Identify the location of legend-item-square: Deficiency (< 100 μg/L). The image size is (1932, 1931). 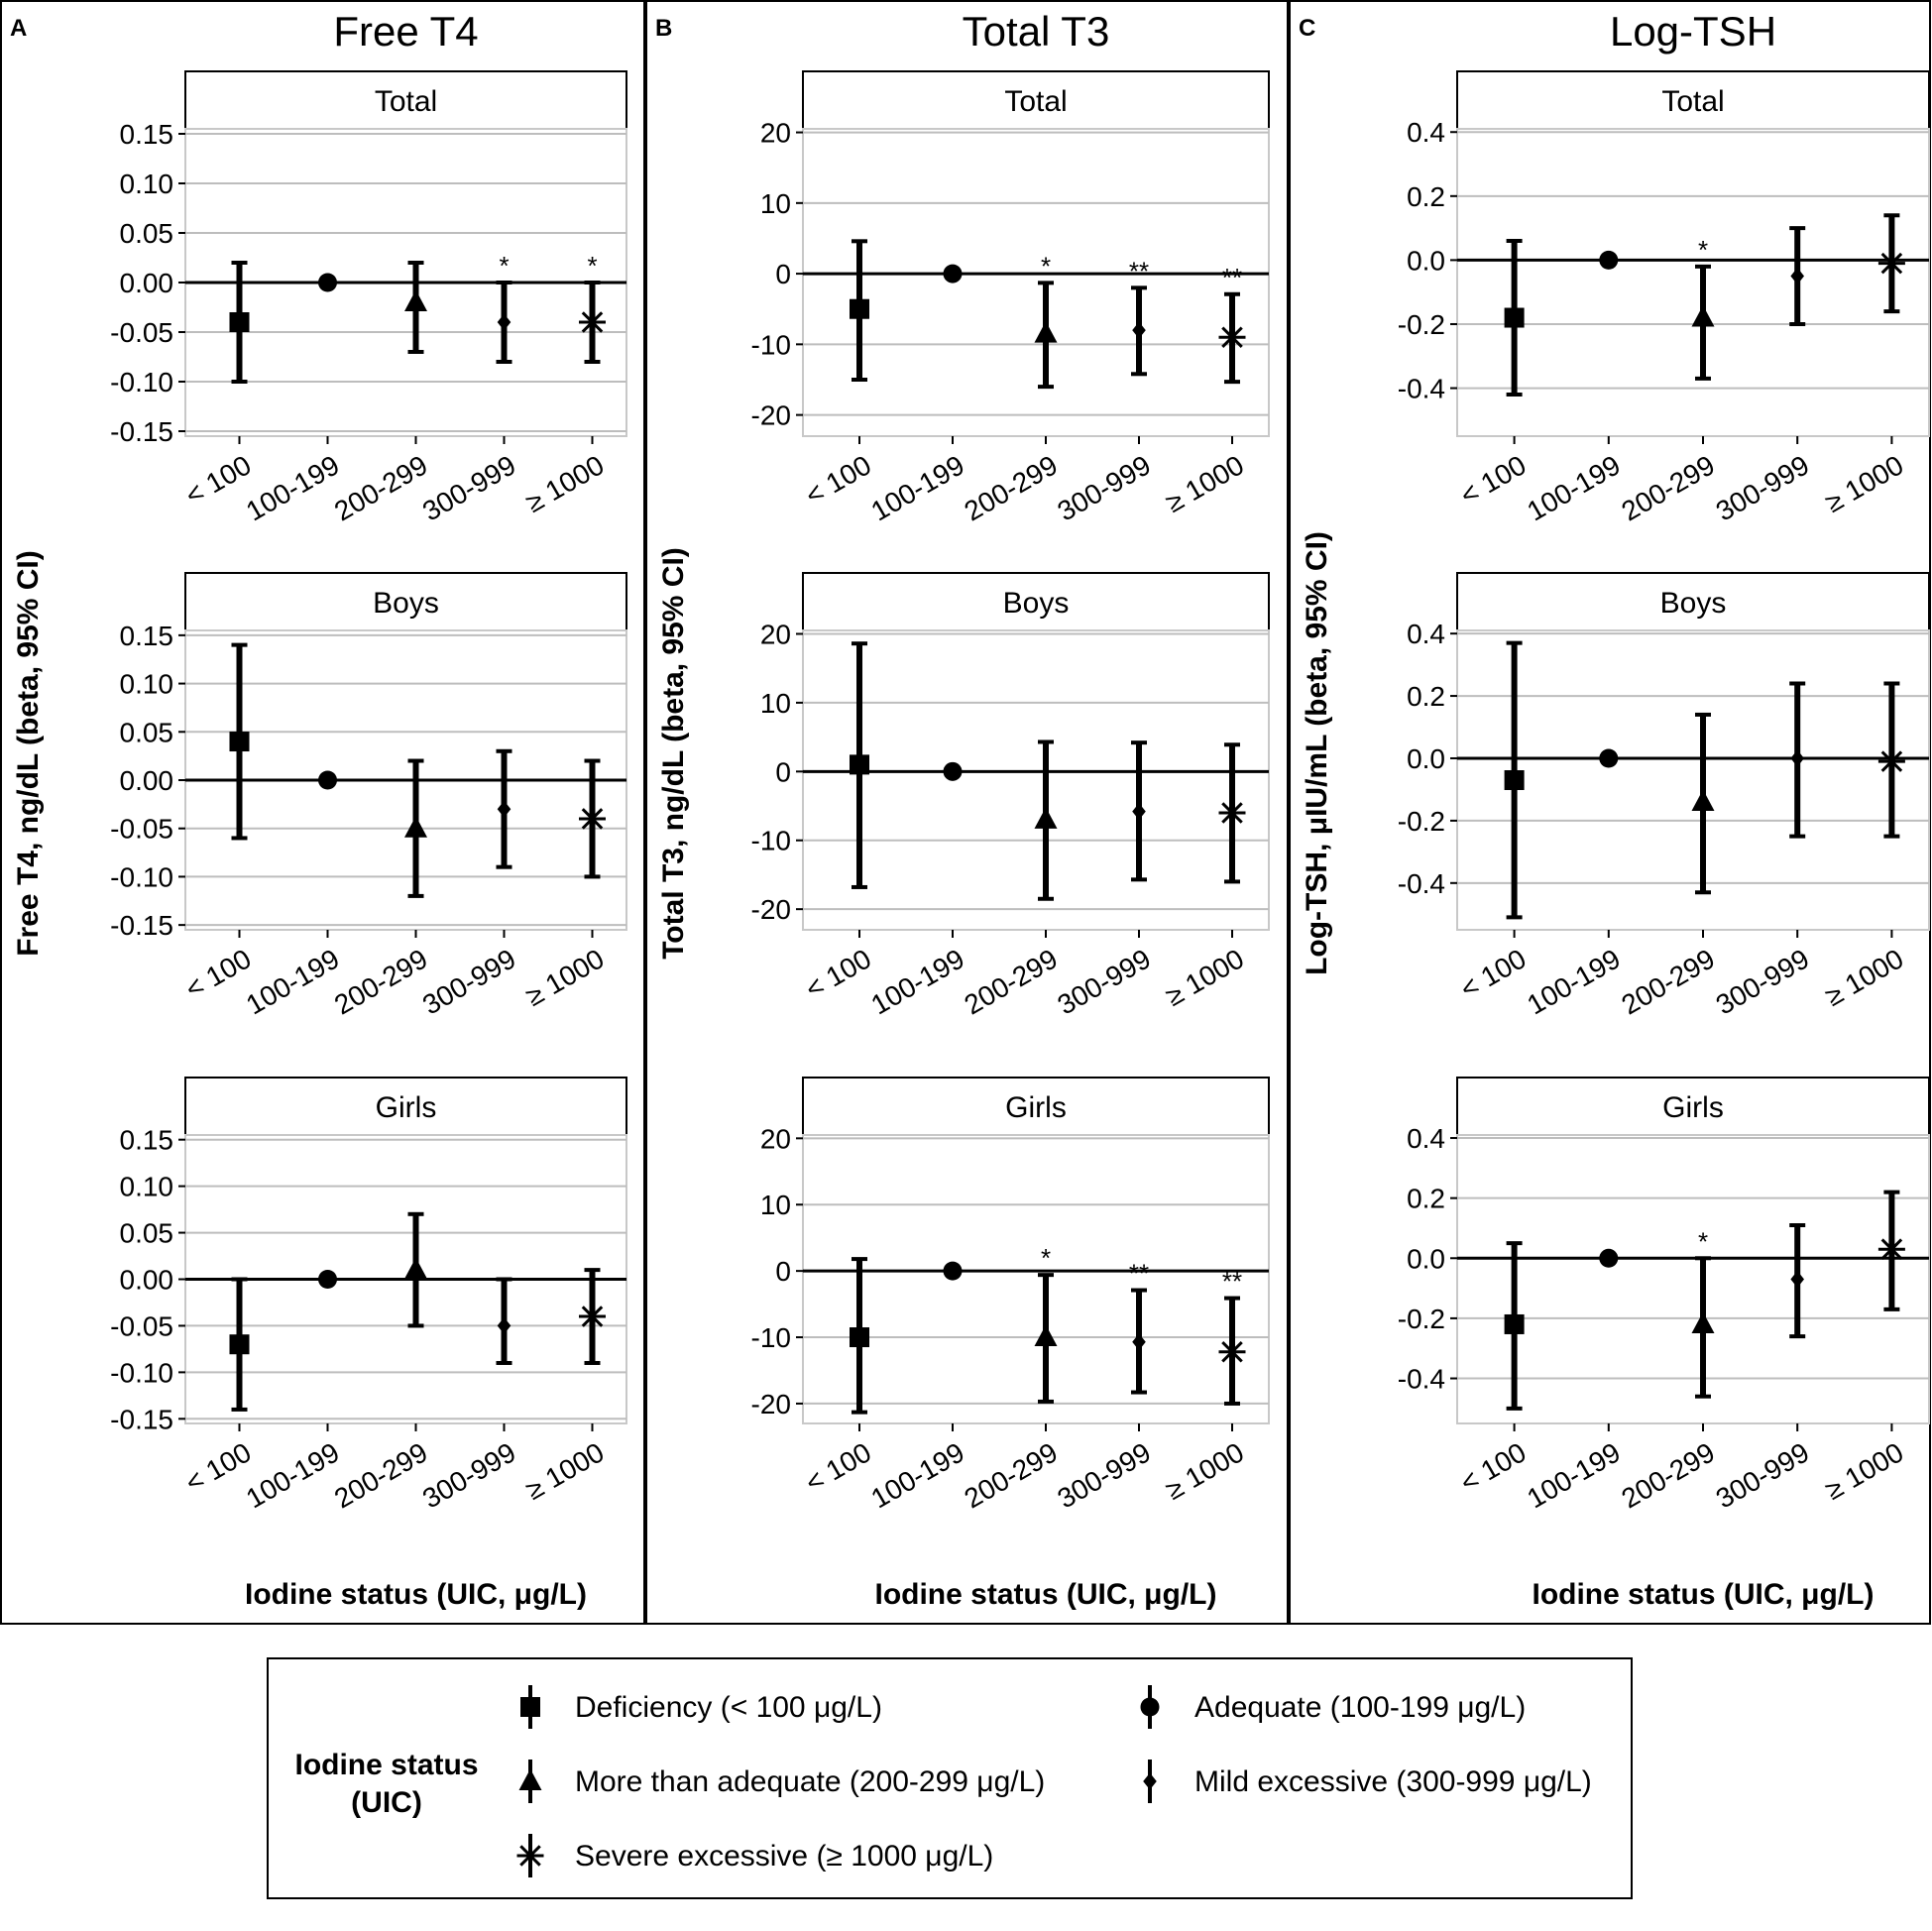
(701, 1707).